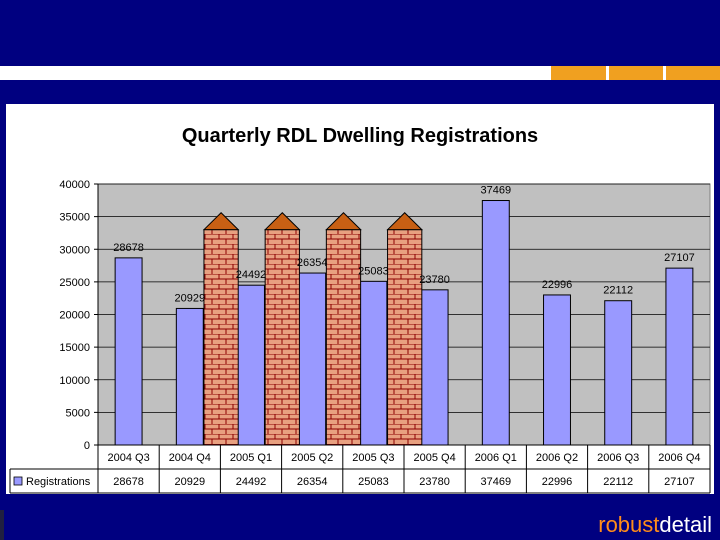 This screenshot has width=720, height=540. What do you see at coordinates (434, 280) in the screenshot?
I see `data-label: 23780` at bounding box center [434, 280].